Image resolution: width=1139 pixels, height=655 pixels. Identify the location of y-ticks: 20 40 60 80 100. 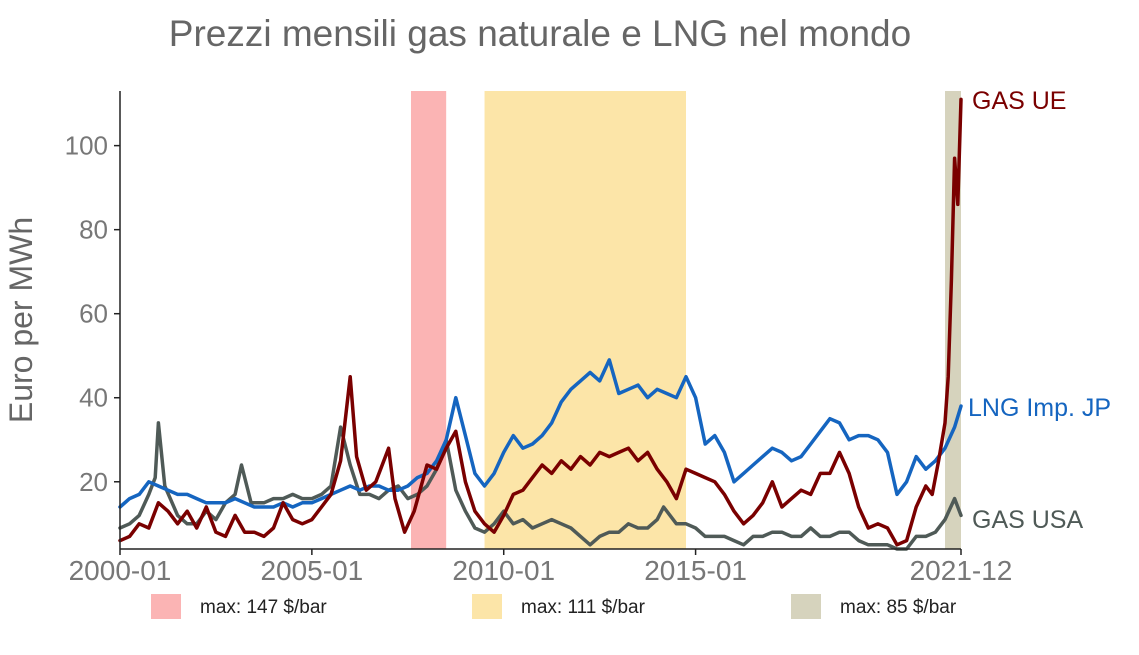
(92, 314).